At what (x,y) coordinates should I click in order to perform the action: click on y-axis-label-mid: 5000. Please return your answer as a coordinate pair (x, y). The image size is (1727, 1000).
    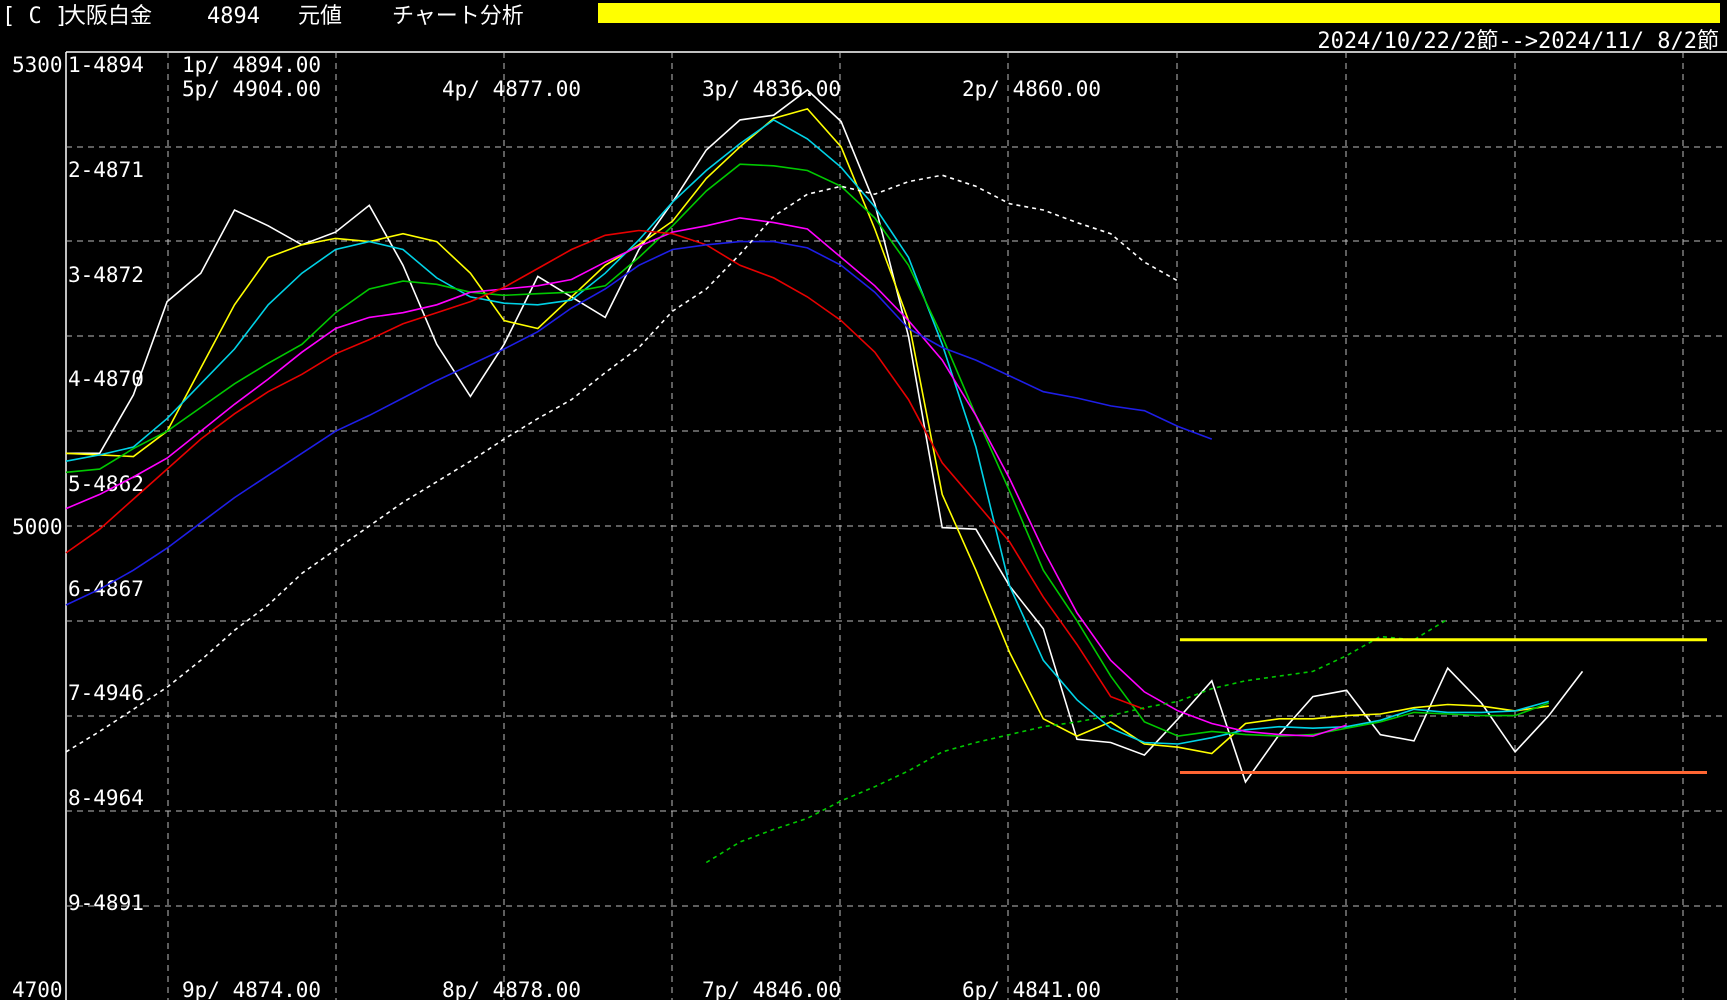
    Looking at the image, I should click on (37, 527).